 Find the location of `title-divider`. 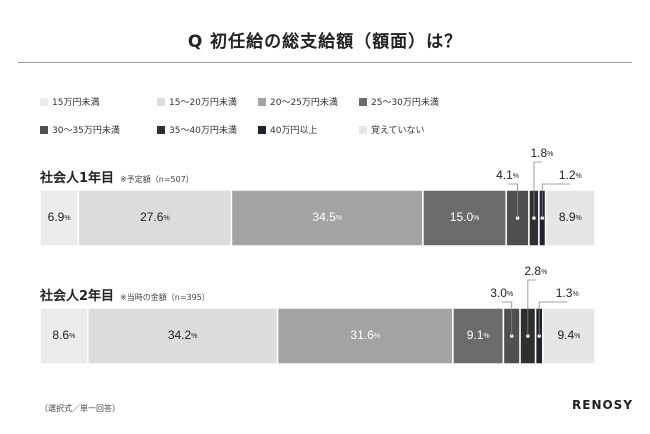

title-divider is located at coordinates (325, 62).